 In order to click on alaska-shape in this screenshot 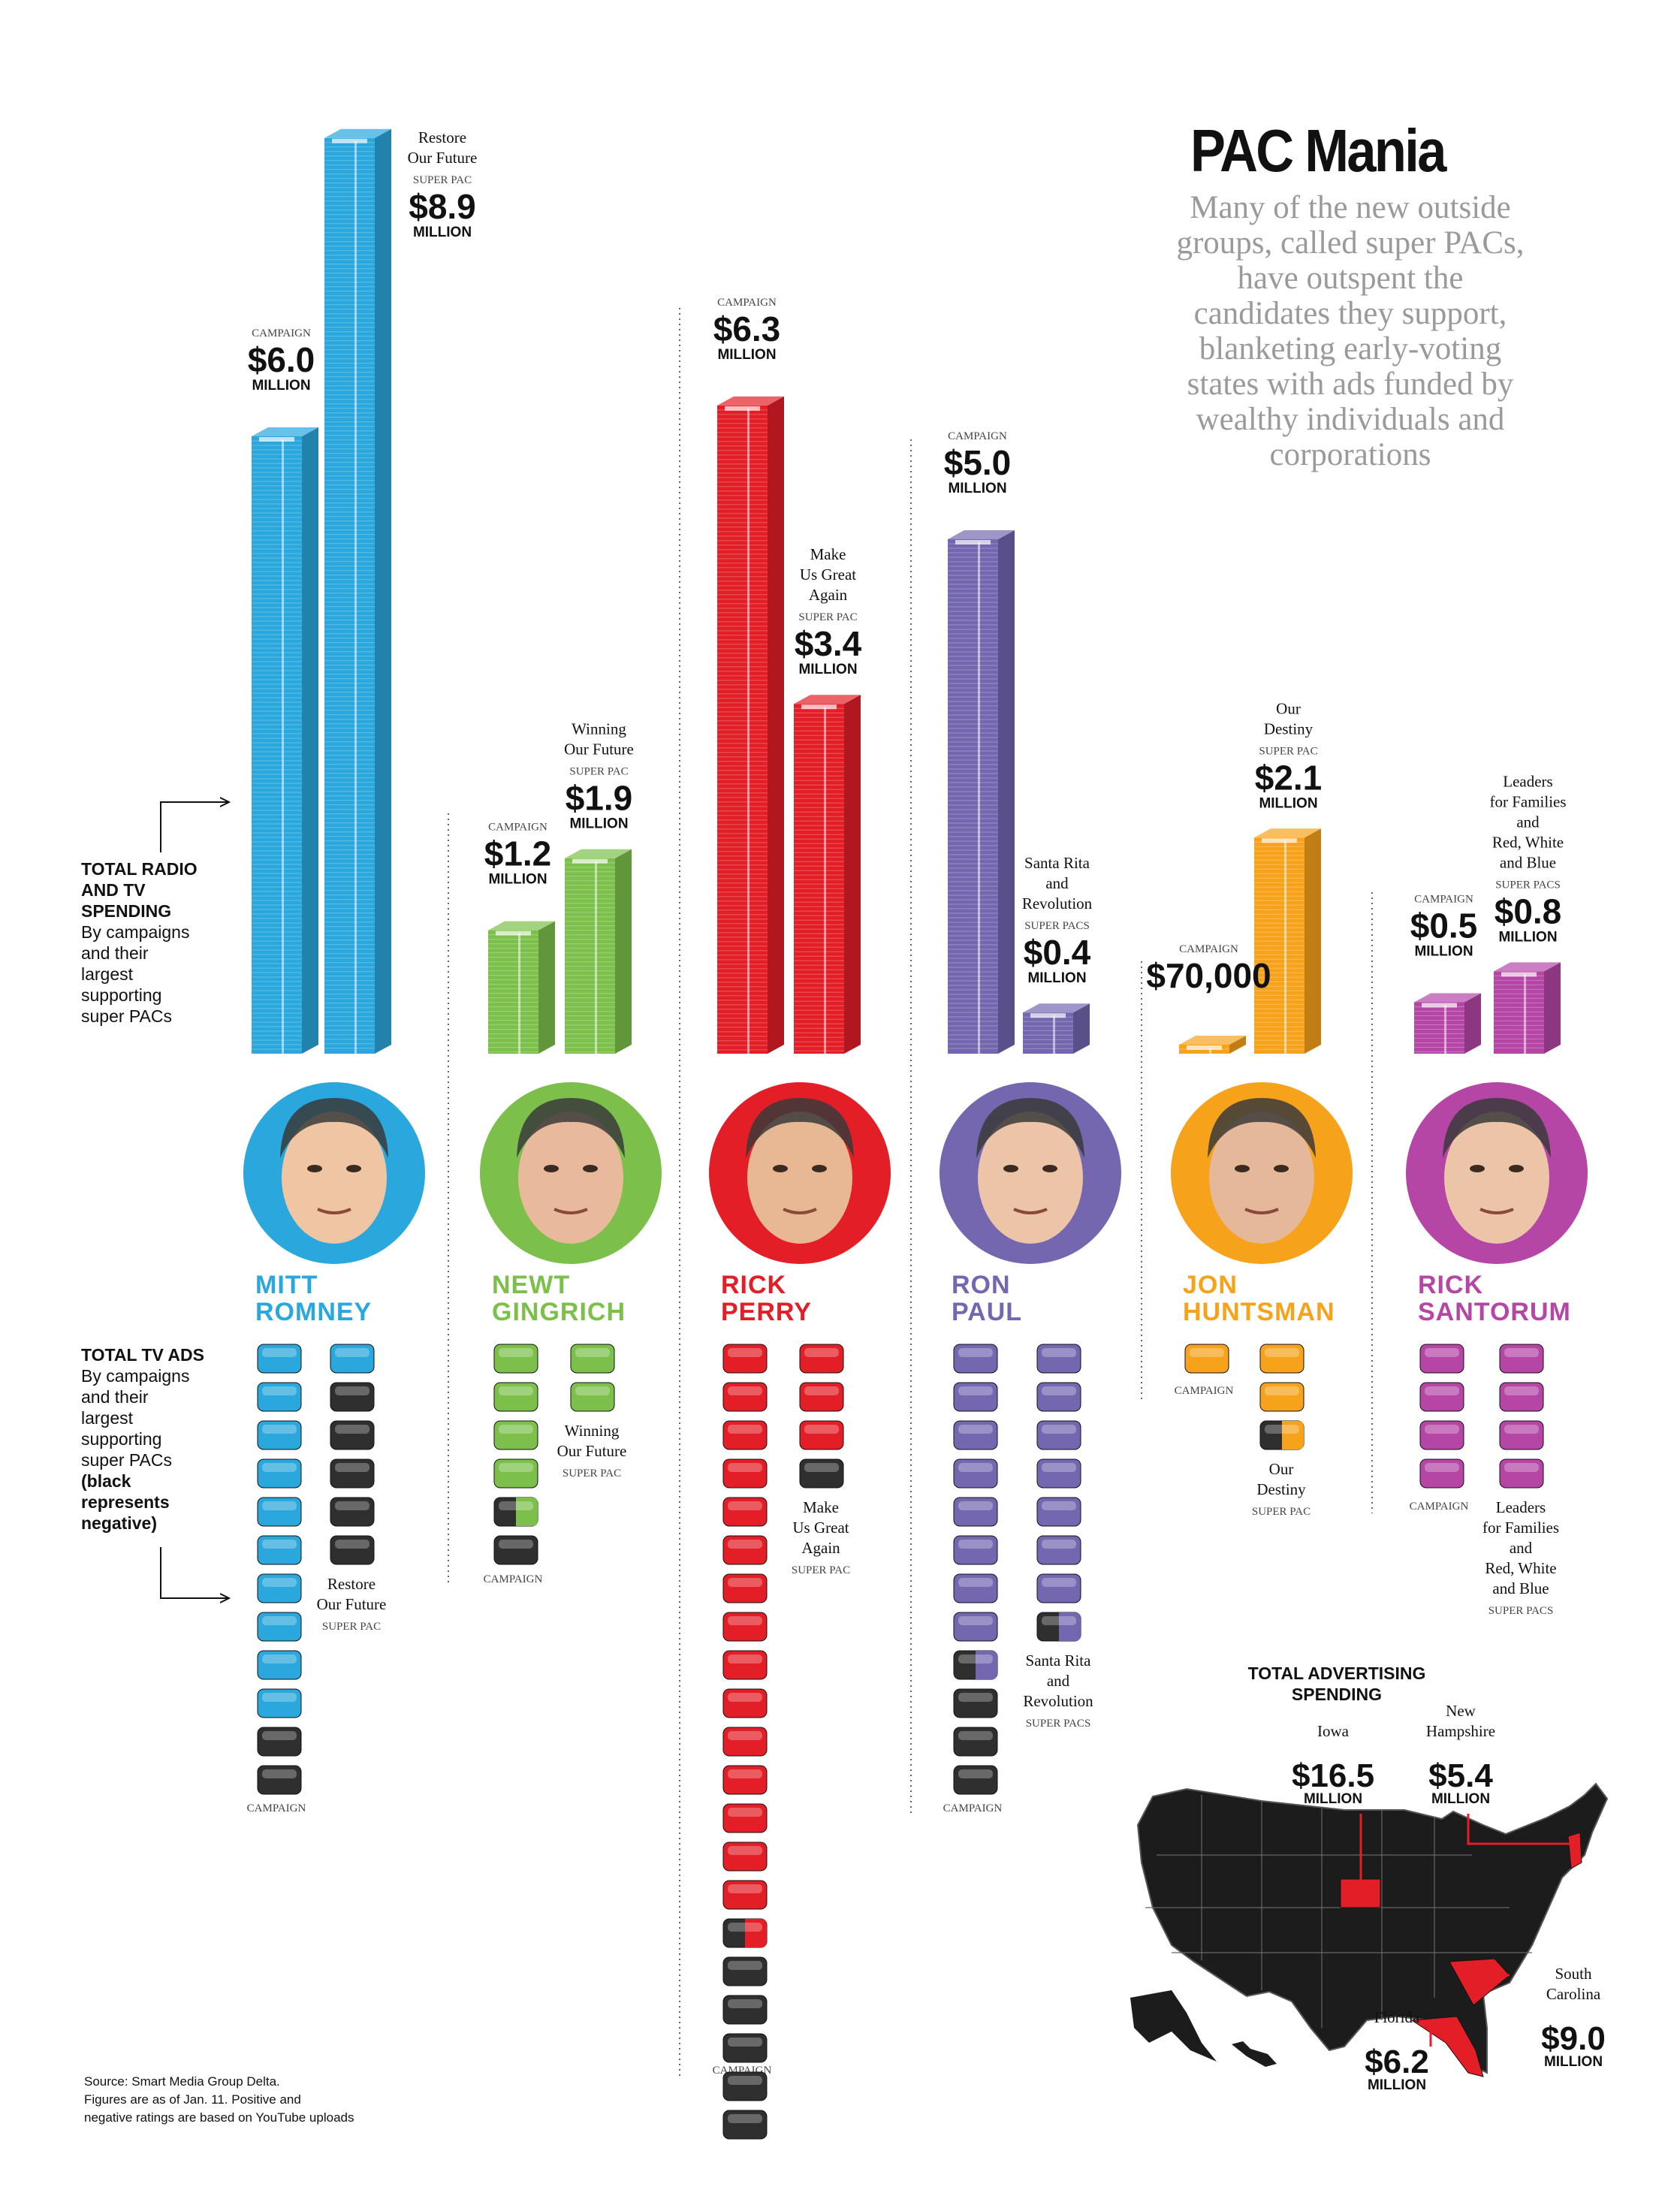, I will do `click(1173, 2026)`.